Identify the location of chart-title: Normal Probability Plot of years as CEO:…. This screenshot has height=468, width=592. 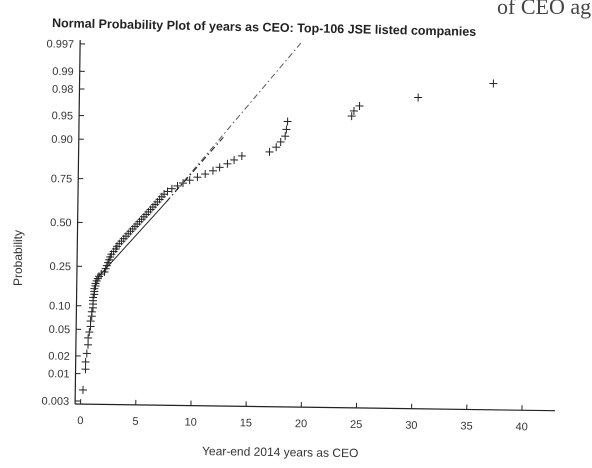
(264, 27).